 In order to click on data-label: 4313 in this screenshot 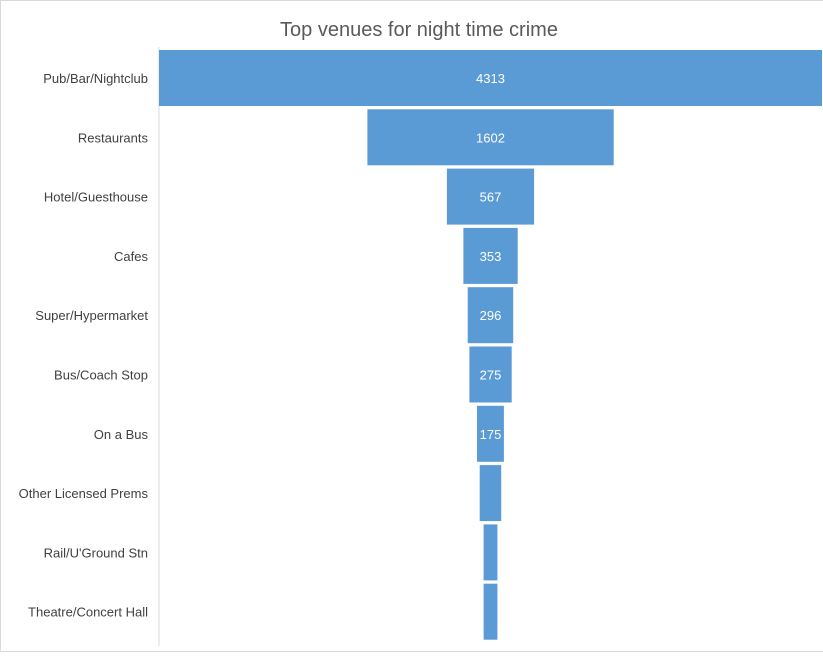, I will do `click(490, 78)`.